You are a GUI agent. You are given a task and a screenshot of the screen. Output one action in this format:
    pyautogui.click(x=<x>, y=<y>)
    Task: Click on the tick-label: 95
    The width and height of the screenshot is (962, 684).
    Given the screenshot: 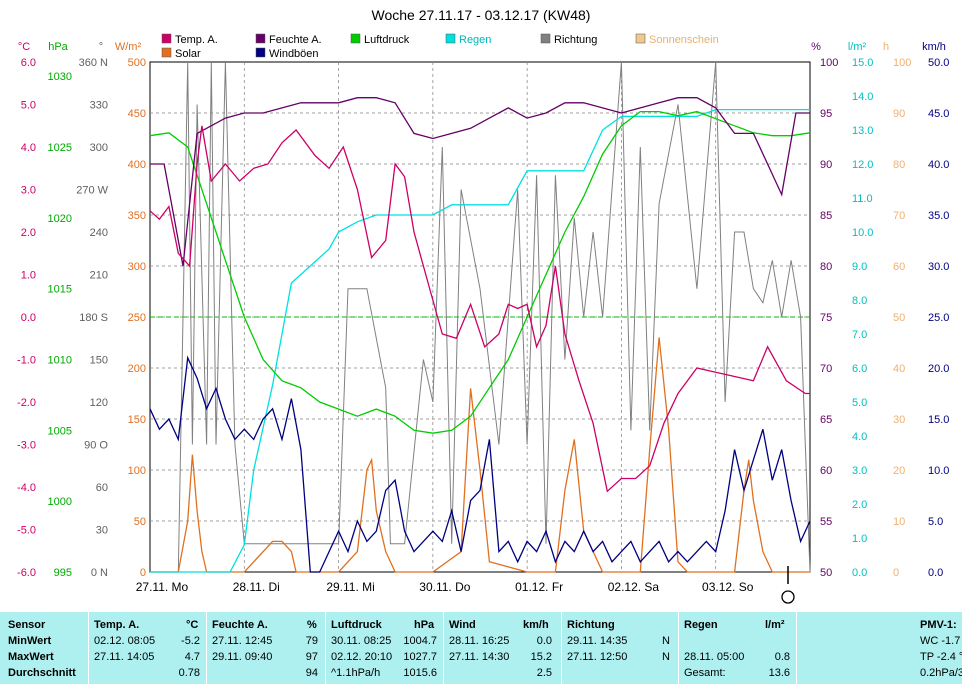 What is the action you would take?
    pyautogui.click(x=826, y=114)
    